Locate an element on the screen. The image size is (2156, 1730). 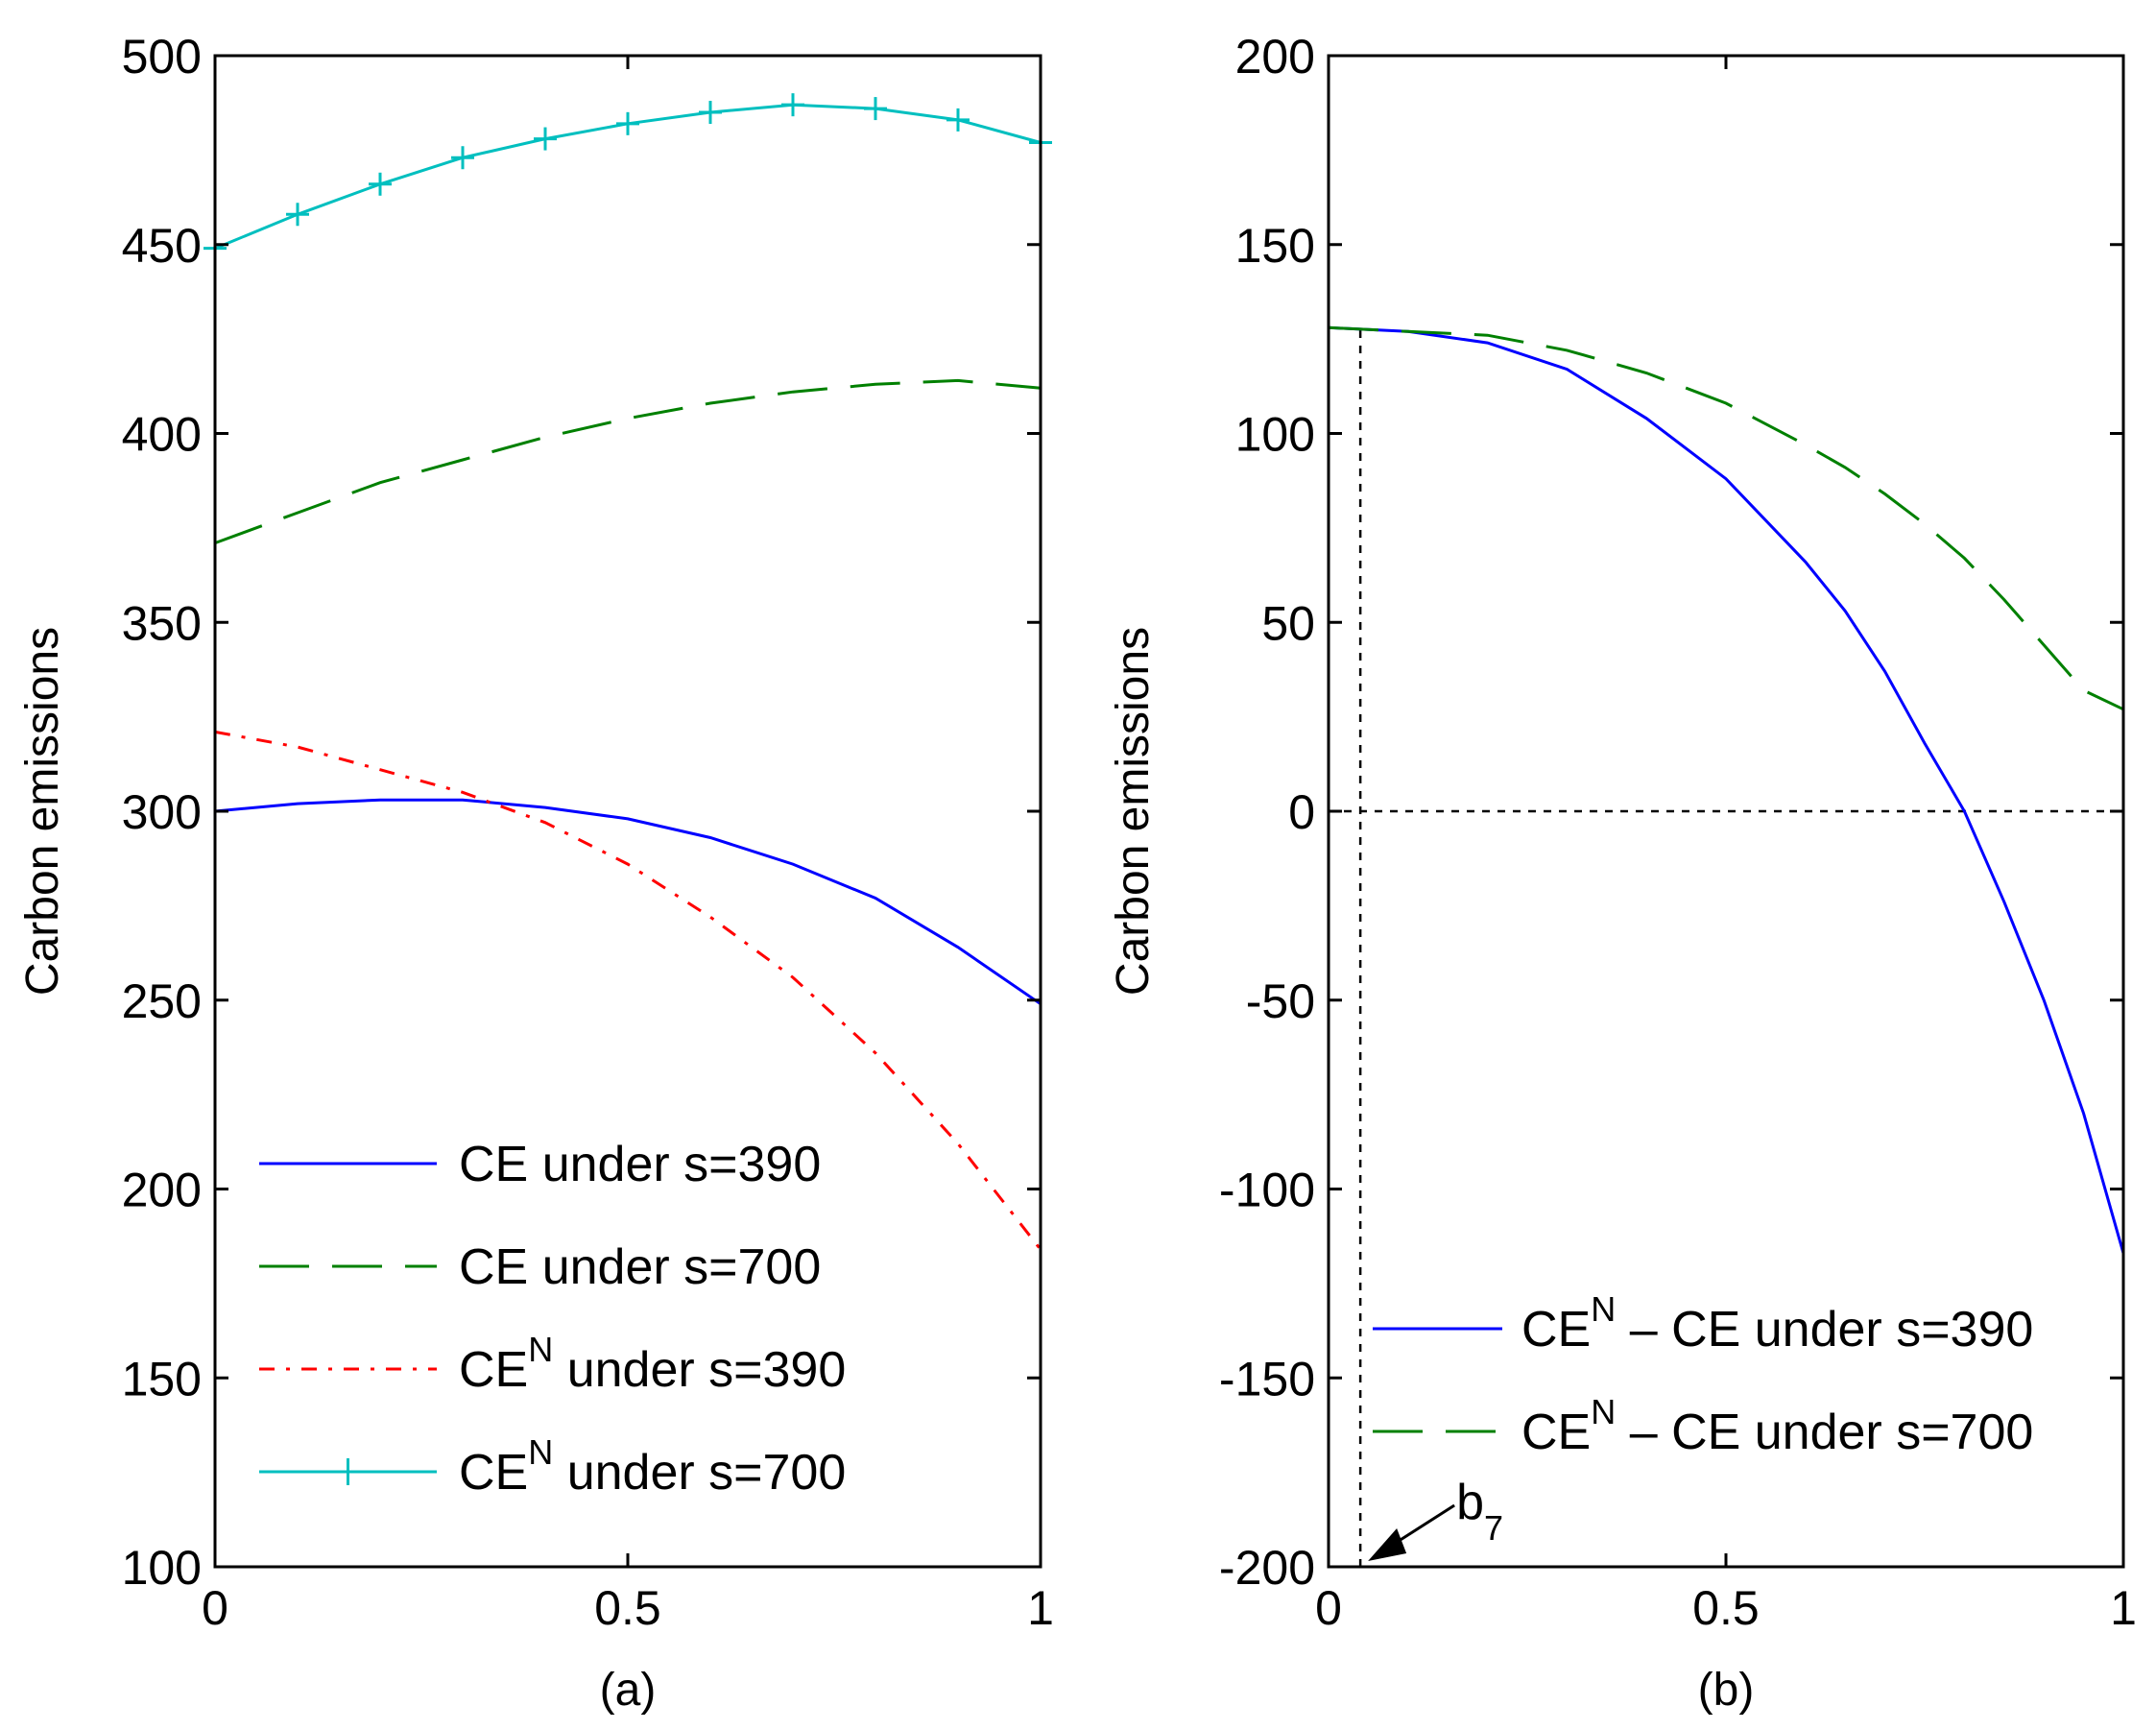
y-tick-label: 500 is located at coordinates (162, 57).